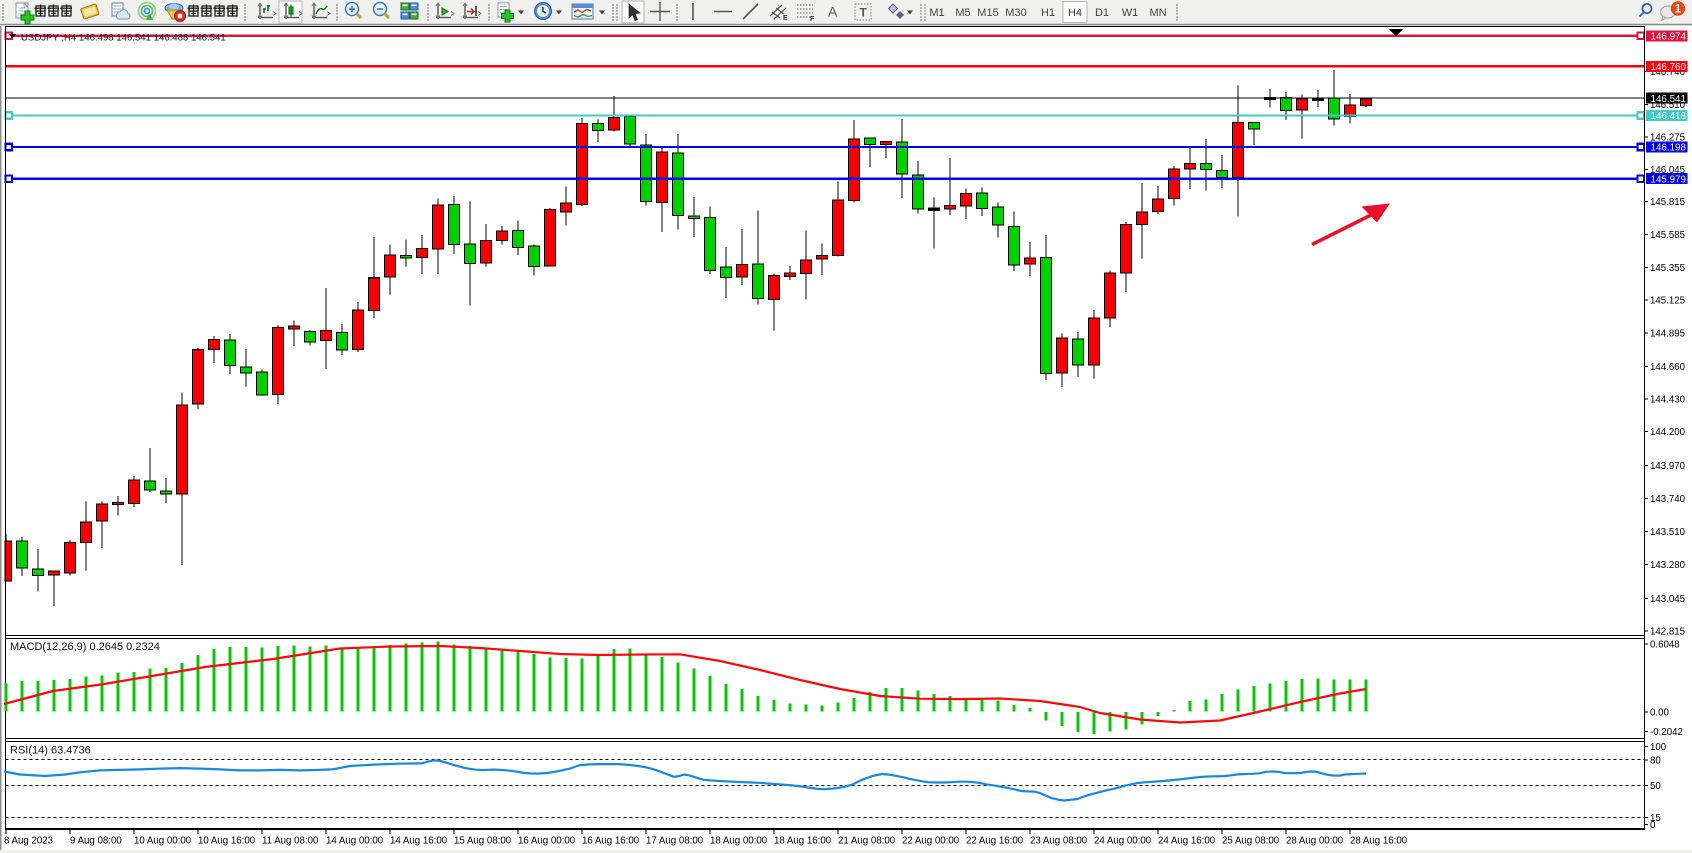 The image size is (1692, 853). Describe the element at coordinates (936, 13) in the screenshot. I see `svg-text: M1` at that location.